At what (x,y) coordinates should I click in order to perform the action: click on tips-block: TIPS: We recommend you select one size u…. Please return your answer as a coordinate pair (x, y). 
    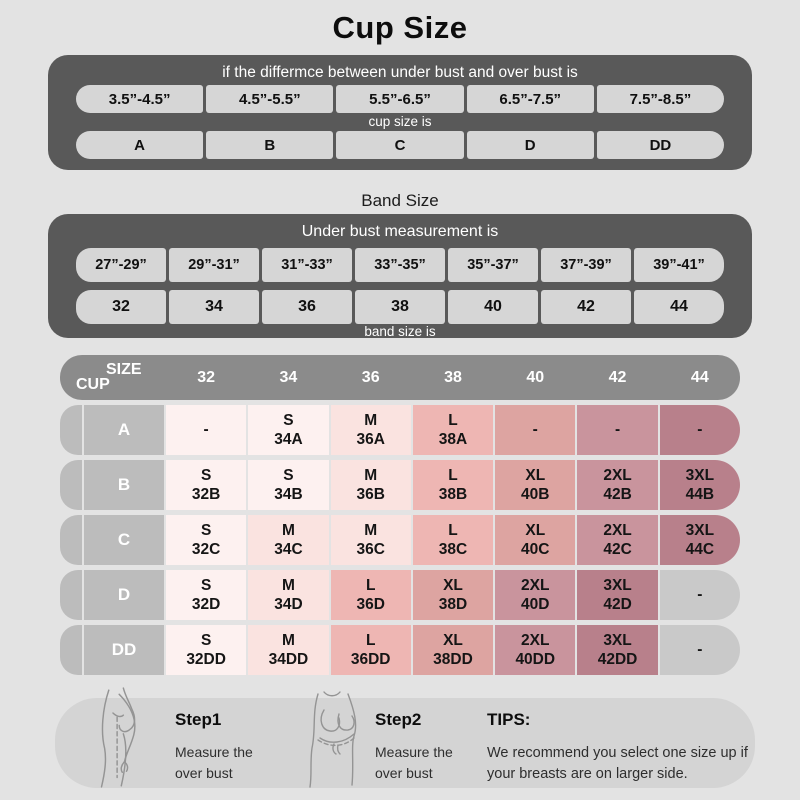
    Looking at the image, I should click on (618, 747).